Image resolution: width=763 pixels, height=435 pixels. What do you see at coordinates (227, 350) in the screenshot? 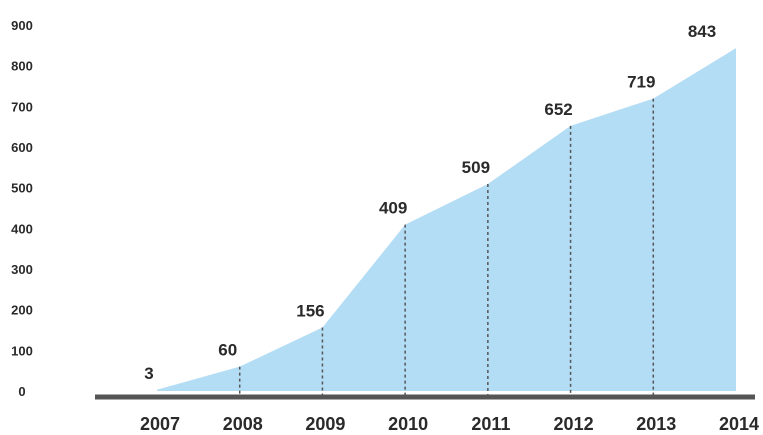
I see `data-label: 60` at bounding box center [227, 350].